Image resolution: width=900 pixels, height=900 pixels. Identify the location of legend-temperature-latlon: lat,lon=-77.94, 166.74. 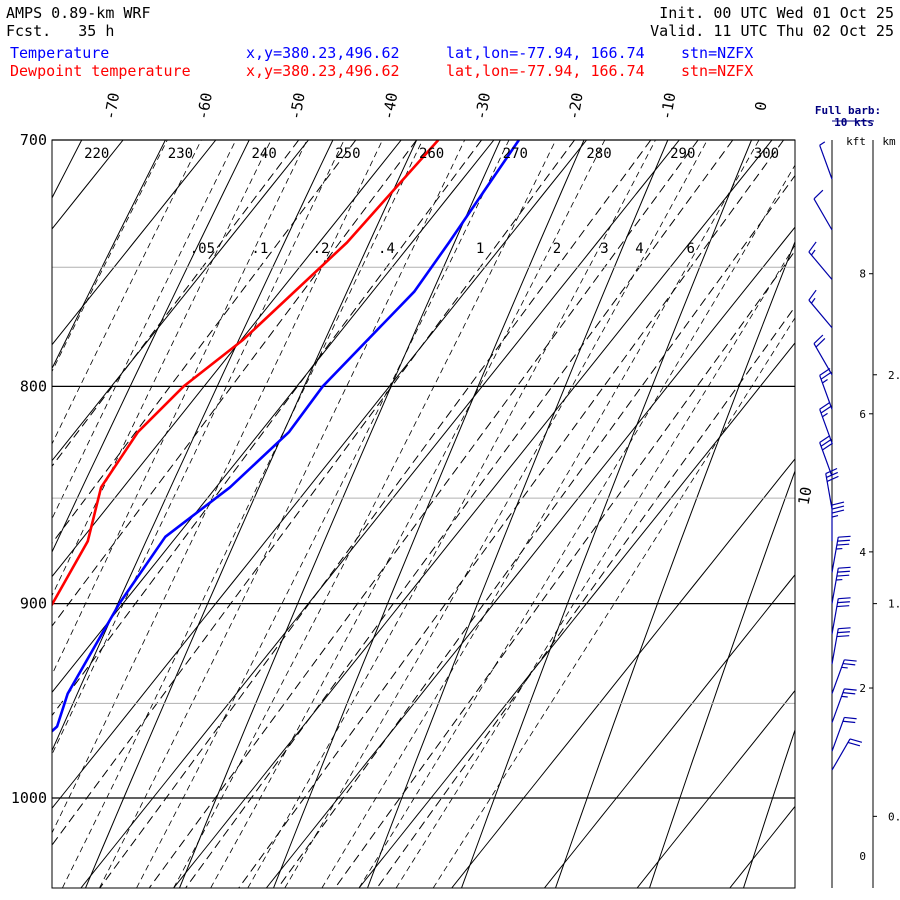
(545, 53).